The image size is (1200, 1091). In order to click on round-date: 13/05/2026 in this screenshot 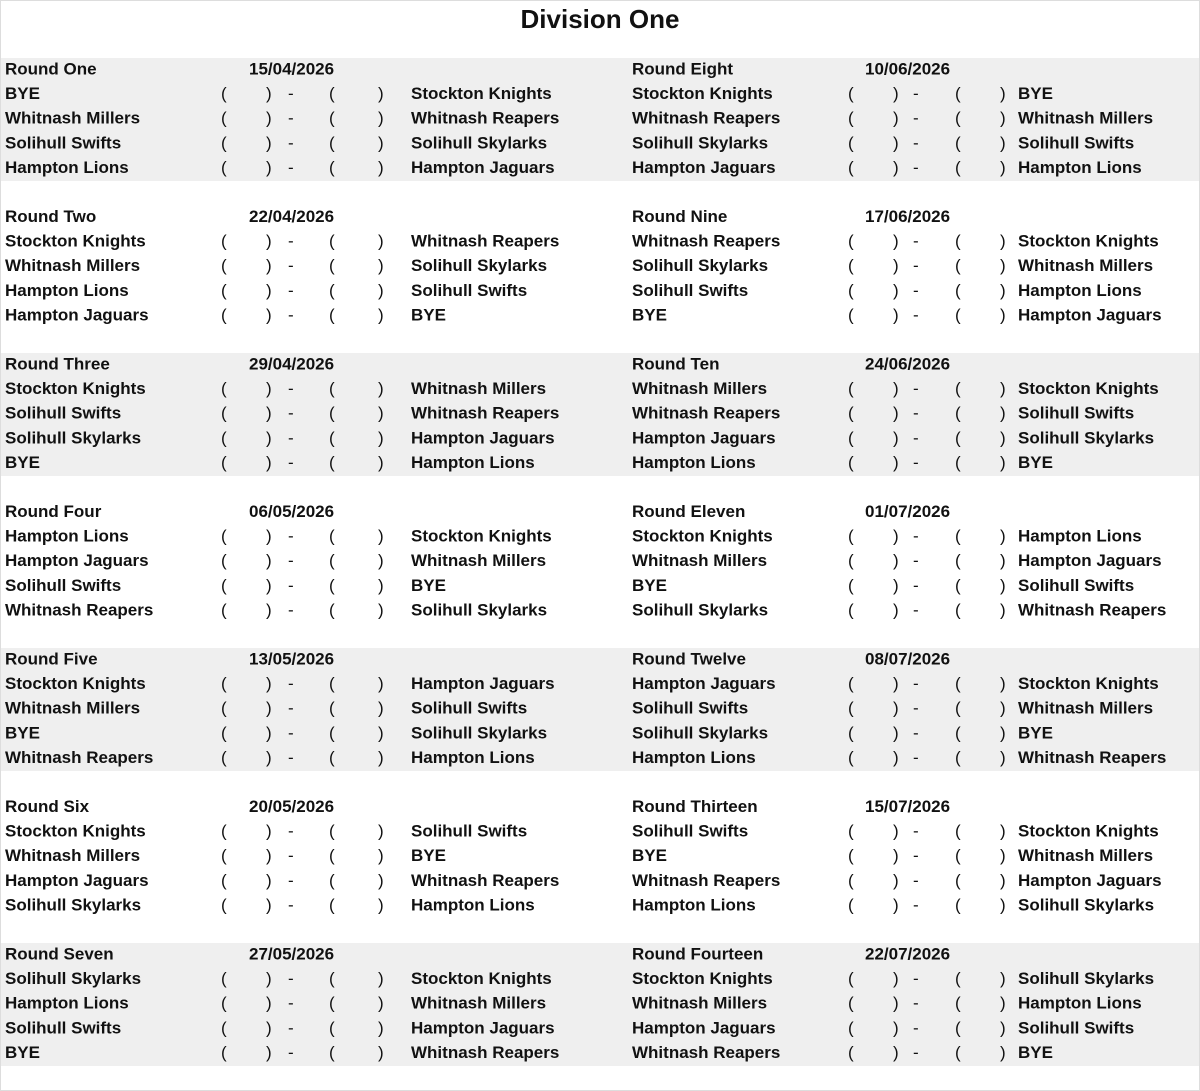, I will do `click(291, 658)`.